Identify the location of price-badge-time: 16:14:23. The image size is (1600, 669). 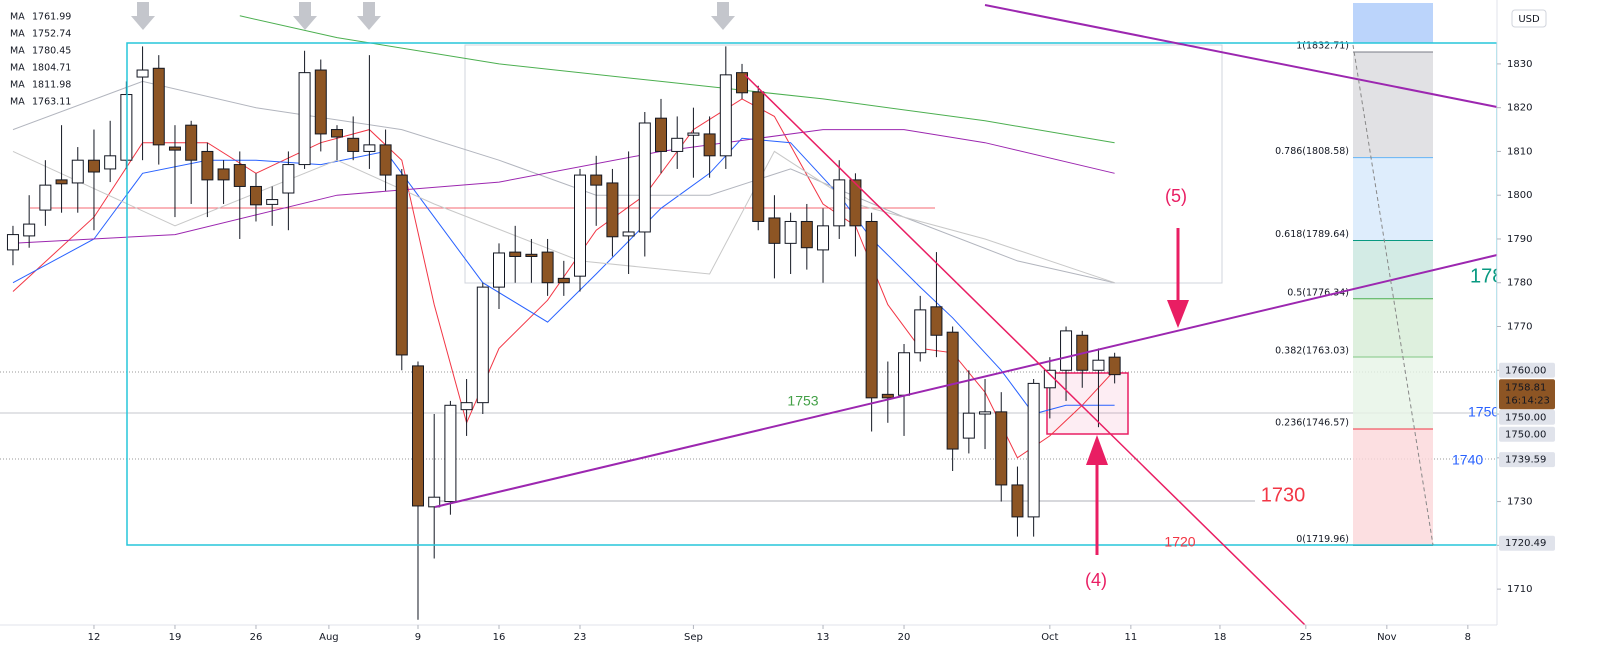
(1527, 400).